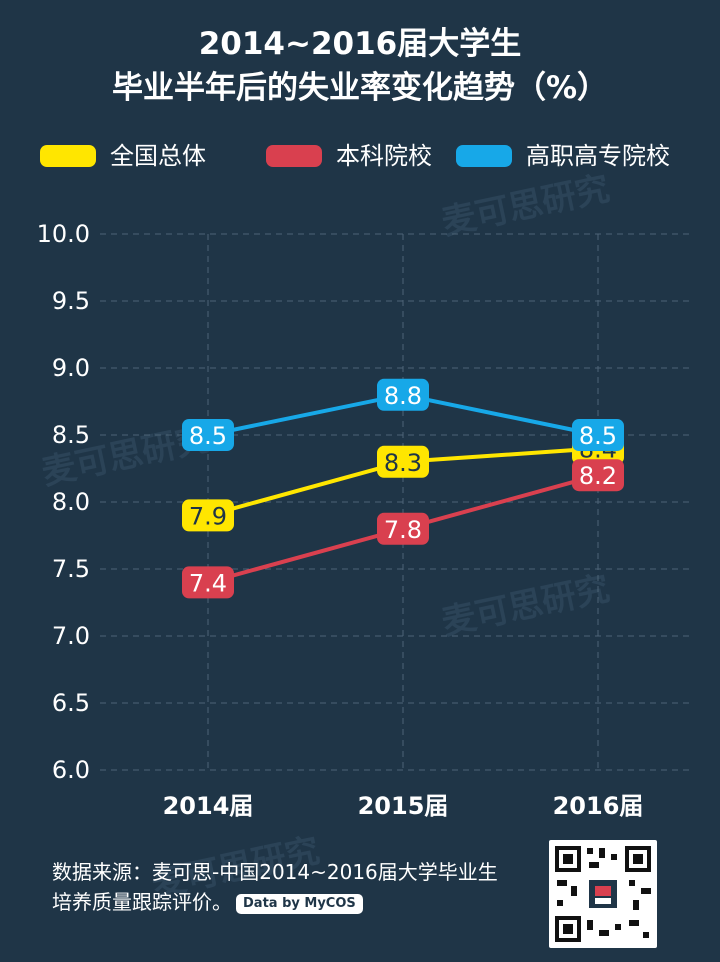 This screenshot has width=720, height=962. I want to click on x-tick-label: 2016届, so click(598, 806).